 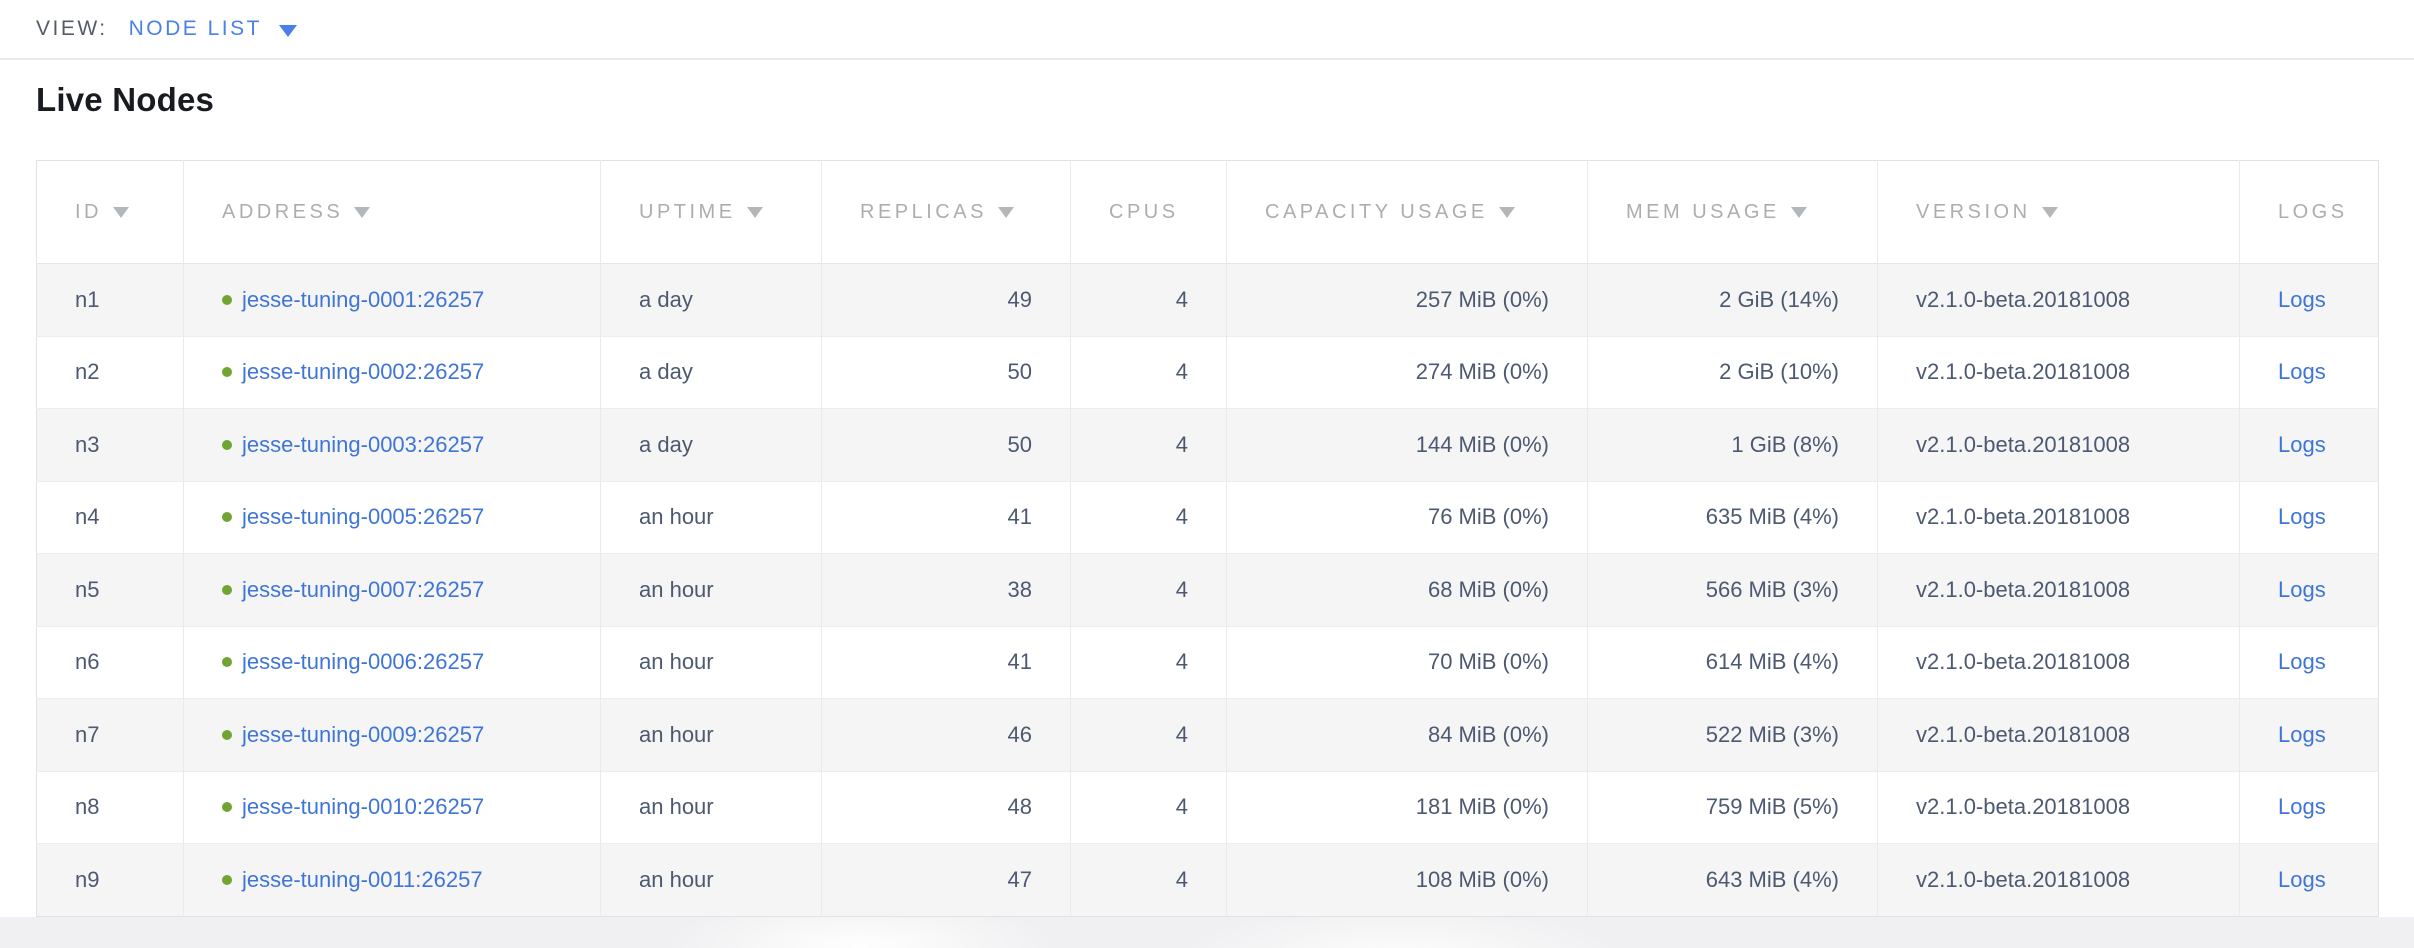 What do you see at coordinates (392, 212) in the screenshot?
I see `column-header-address: ADDRESS` at bounding box center [392, 212].